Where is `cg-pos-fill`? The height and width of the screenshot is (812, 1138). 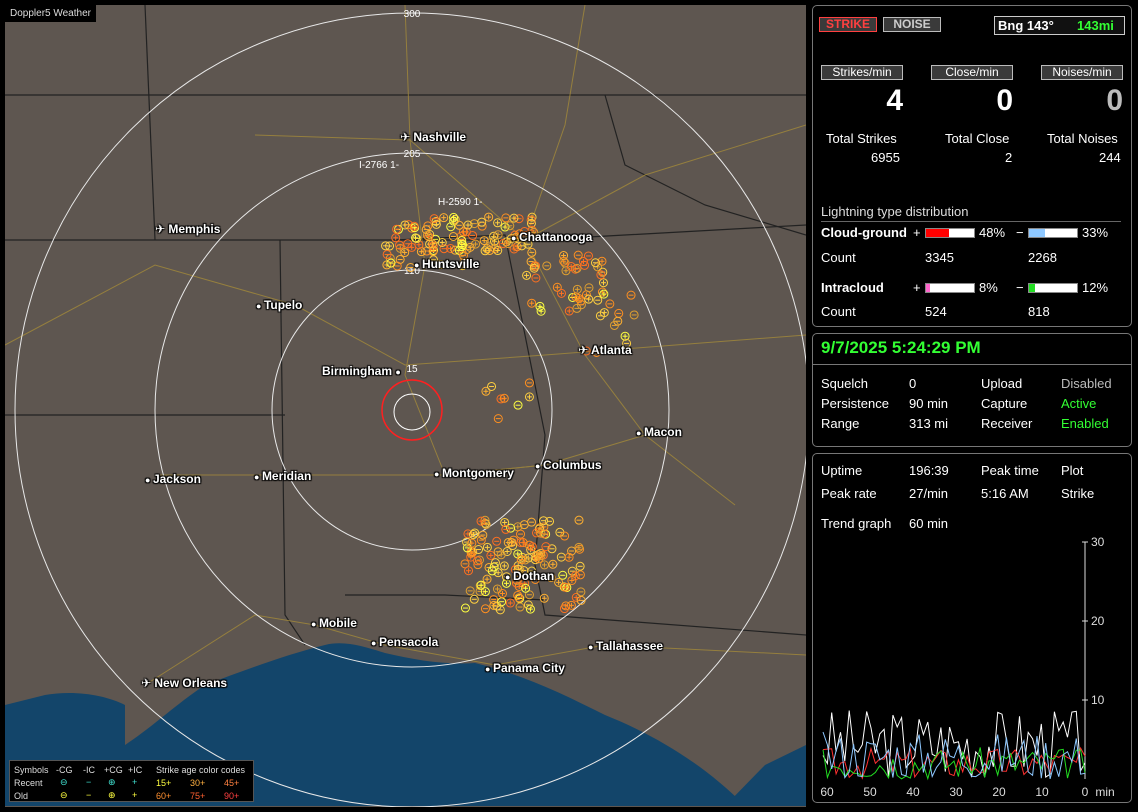
cg-pos-fill is located at coordinates (938, 233).